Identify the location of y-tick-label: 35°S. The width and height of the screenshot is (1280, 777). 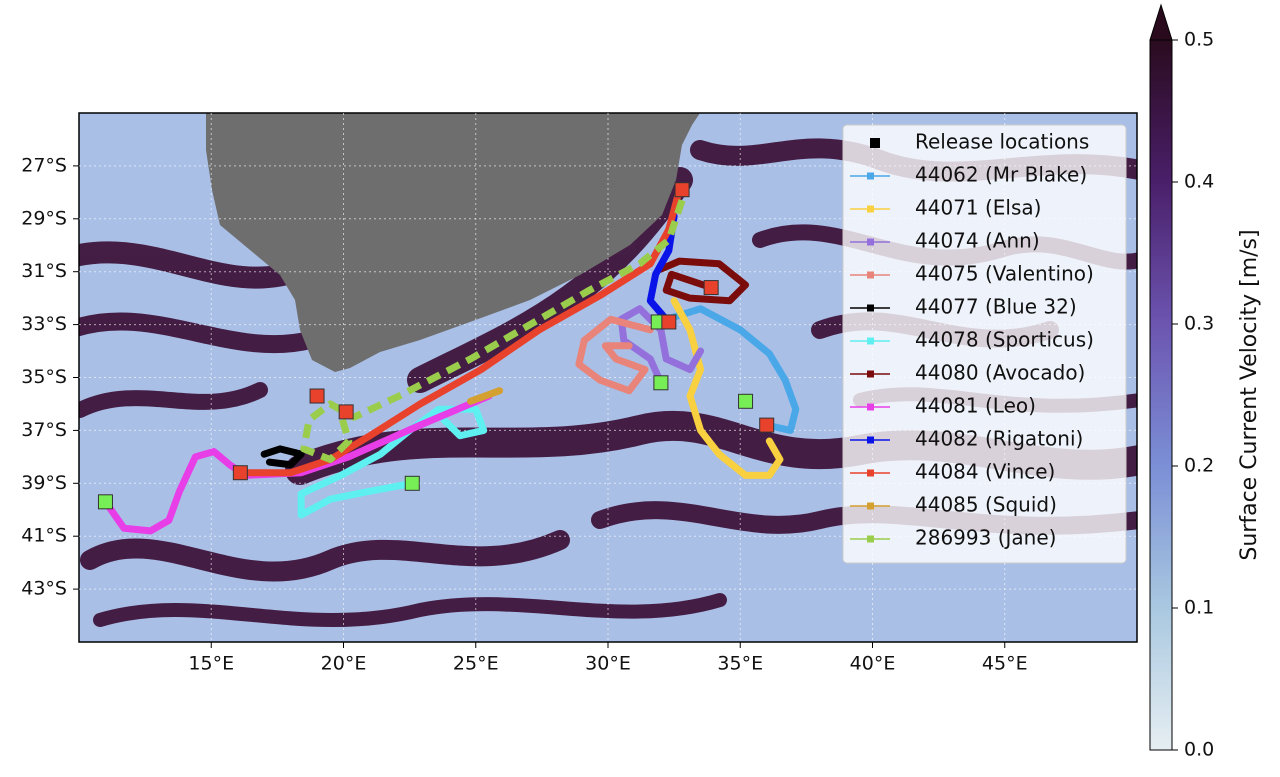
(44, 377).